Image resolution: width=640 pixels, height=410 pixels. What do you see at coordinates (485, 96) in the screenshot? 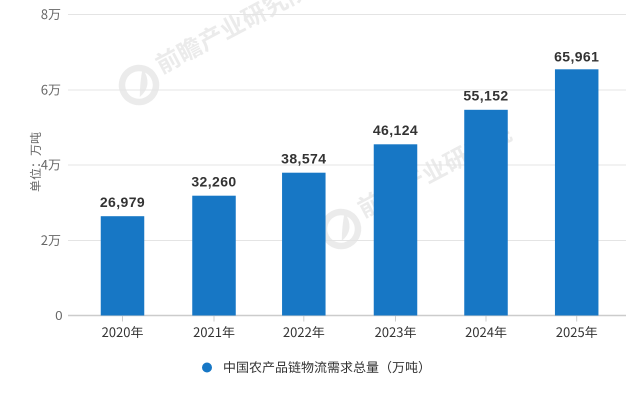
I see `svg-text: 55,152` at bounding box center [485, 96].